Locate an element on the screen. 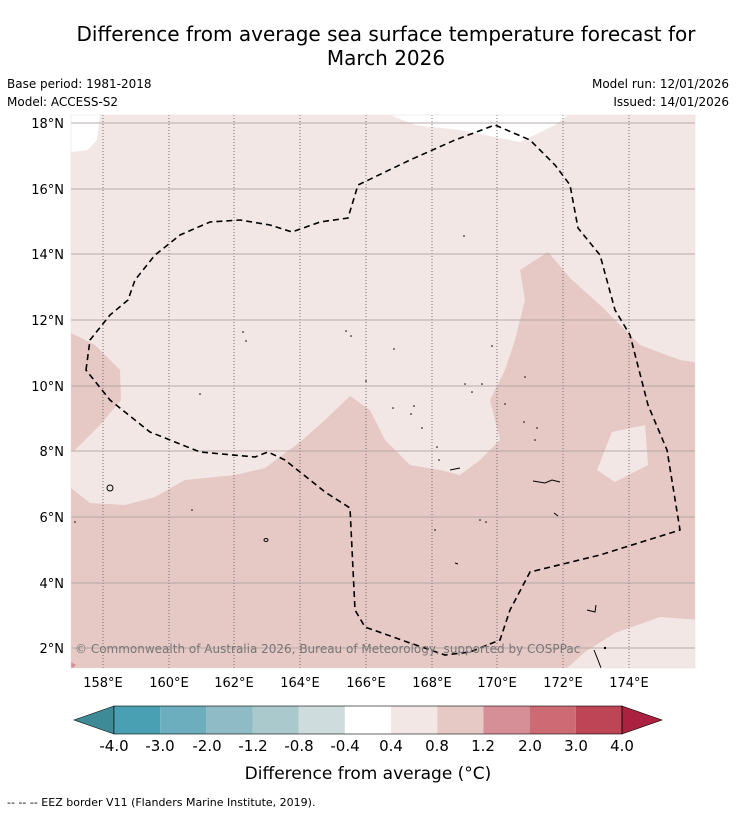 The height and width of the screenshot is (816, 736). colorbar-tick: -0.4 is located at coordinates (344, 746).